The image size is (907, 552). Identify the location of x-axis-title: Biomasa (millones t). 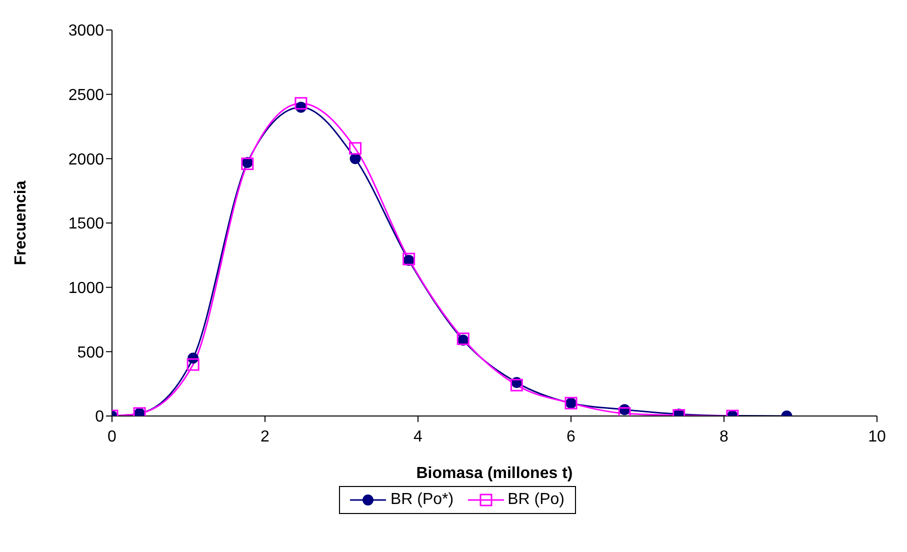
(494, 473).